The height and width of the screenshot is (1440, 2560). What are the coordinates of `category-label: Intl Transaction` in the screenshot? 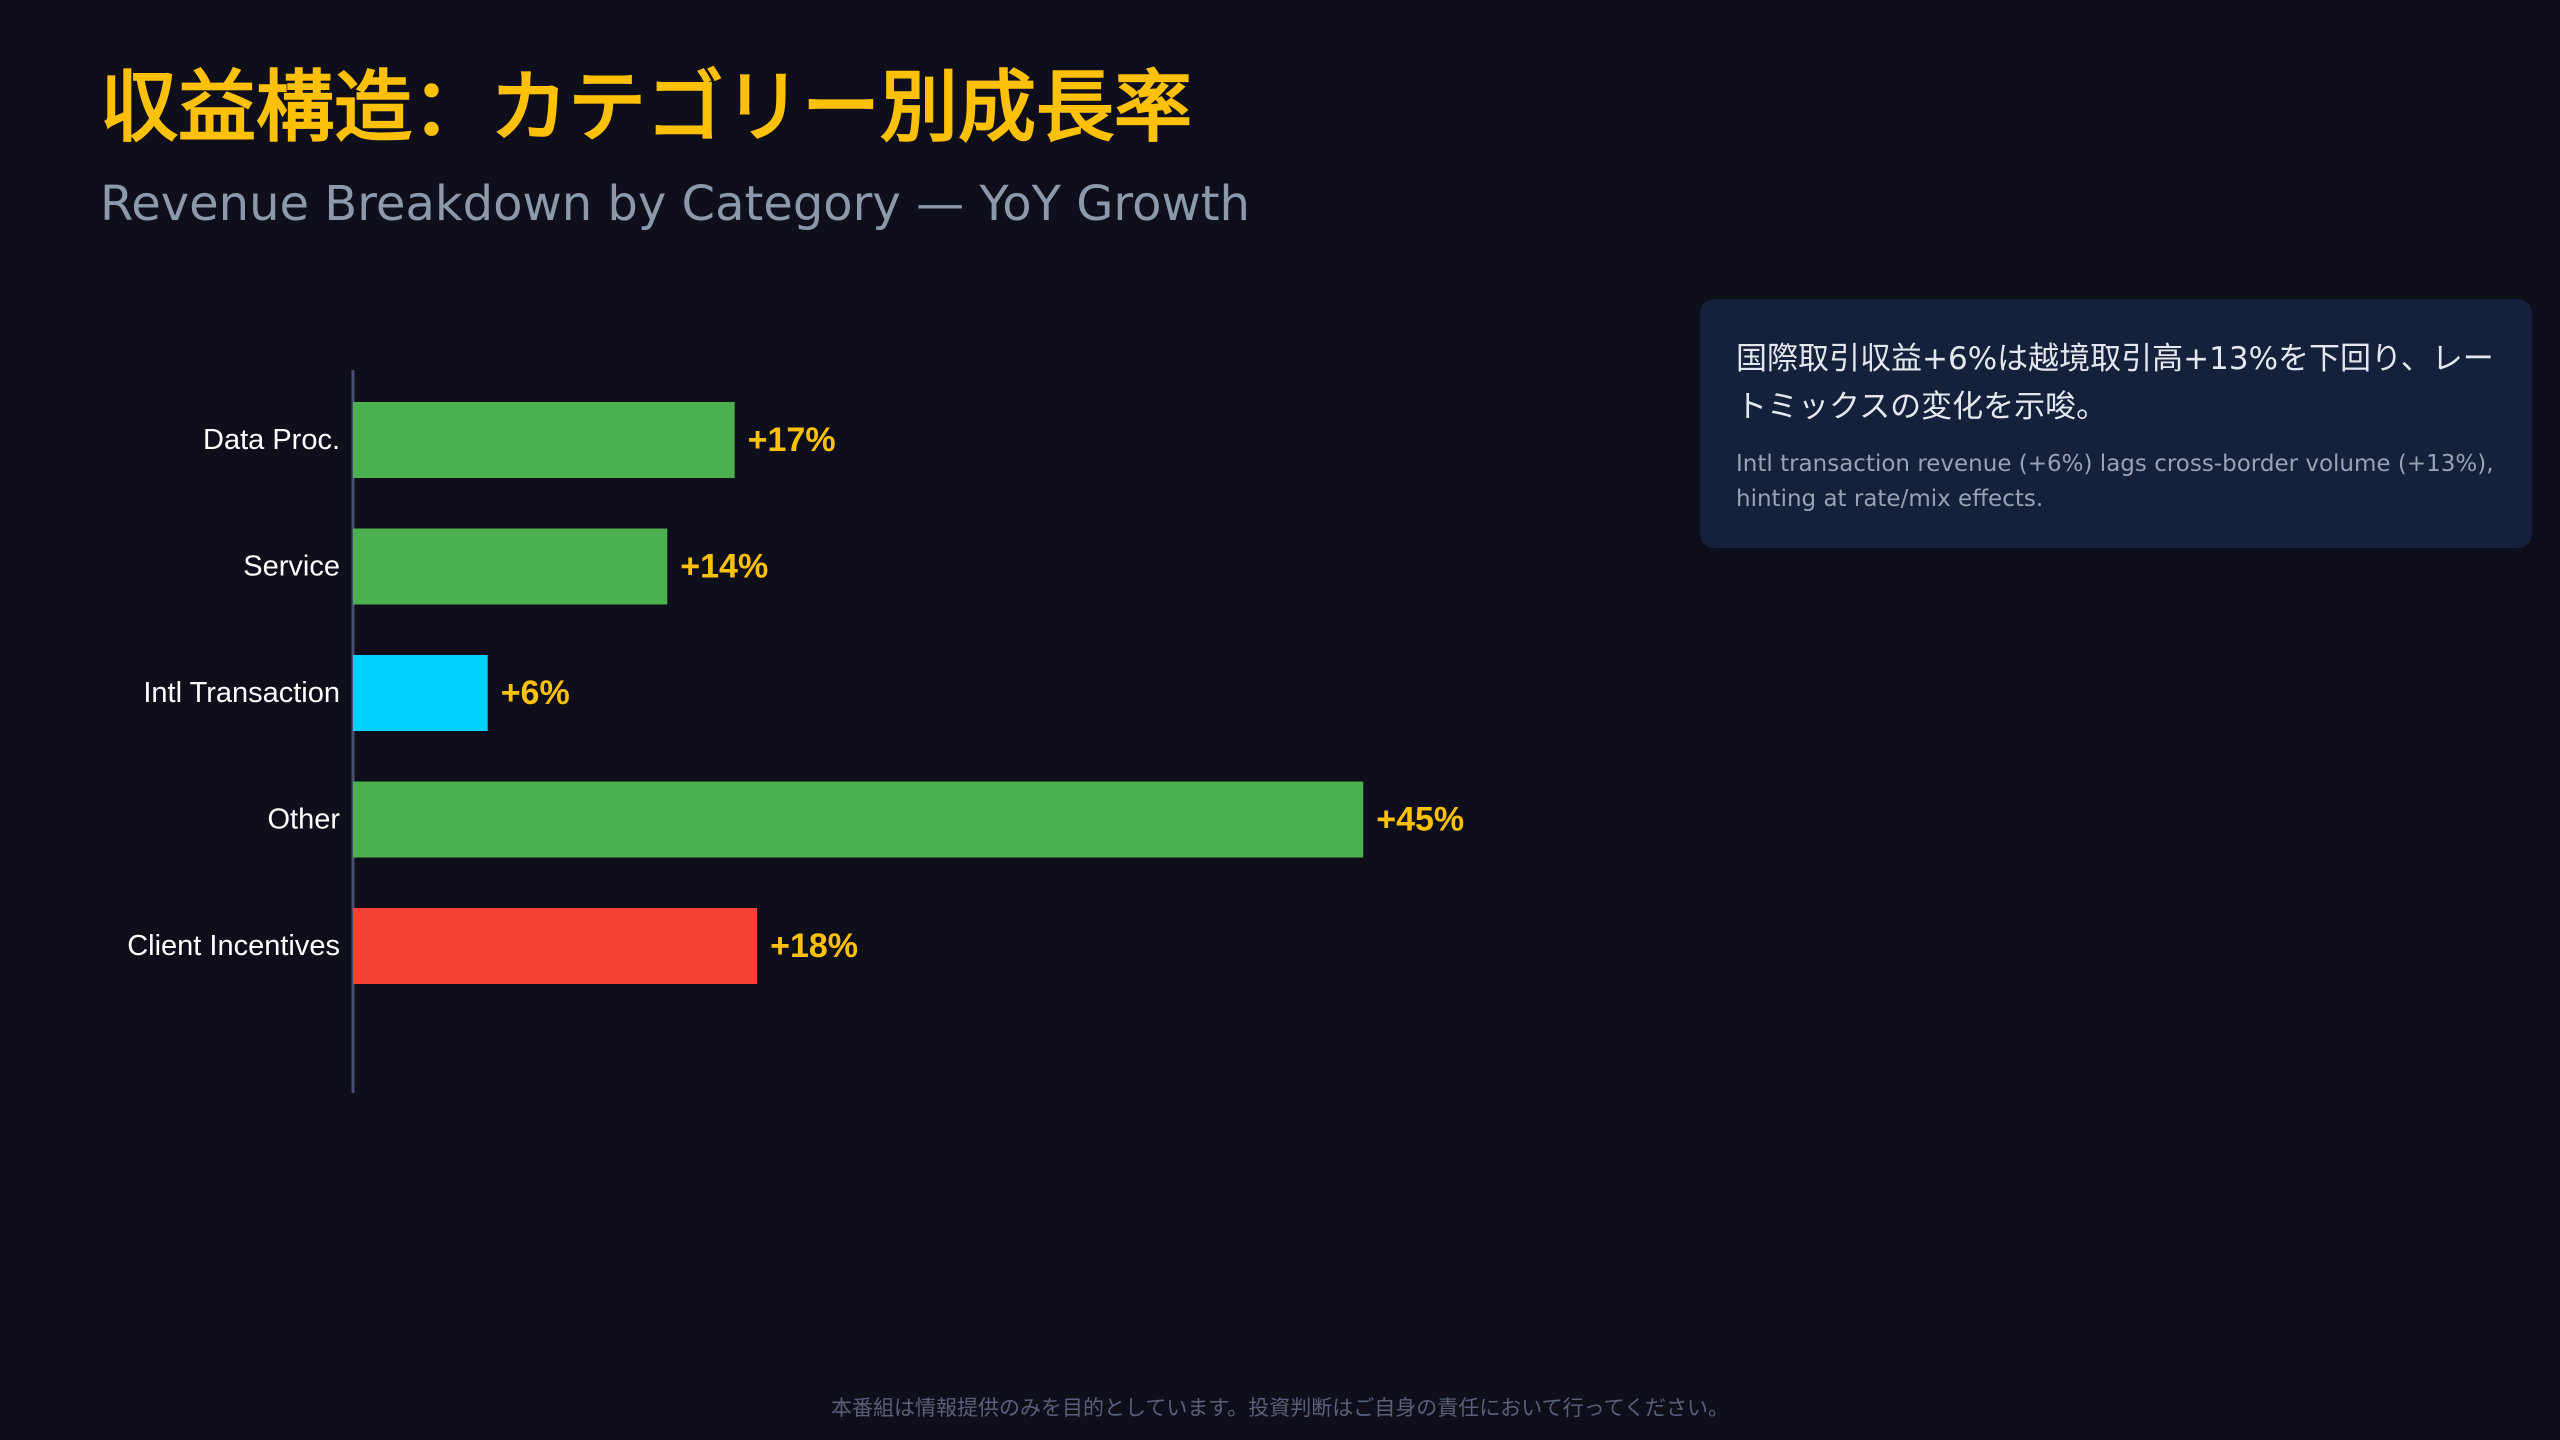 It's located at (241, 693).